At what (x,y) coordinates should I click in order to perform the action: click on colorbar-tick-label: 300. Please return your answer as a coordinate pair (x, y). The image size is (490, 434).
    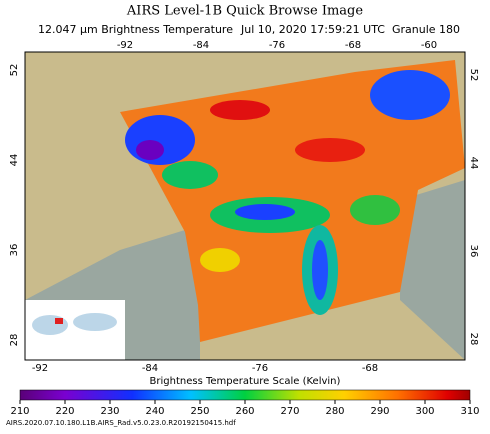
    Looking at the image, I should click on (424, 411).